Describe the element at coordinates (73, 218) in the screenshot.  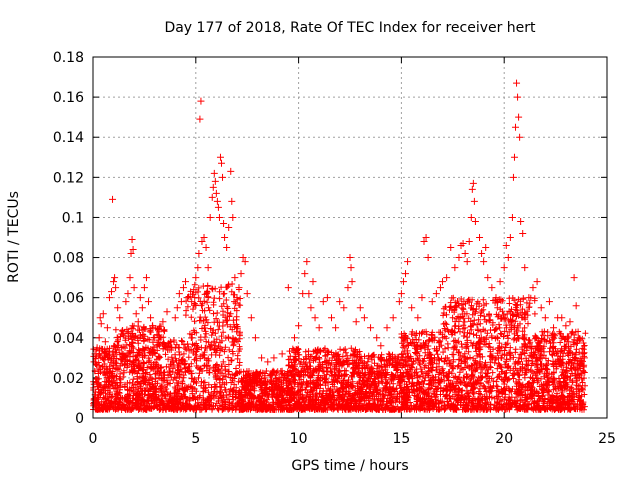
I see `y-tick-label: 0.1` at that location.